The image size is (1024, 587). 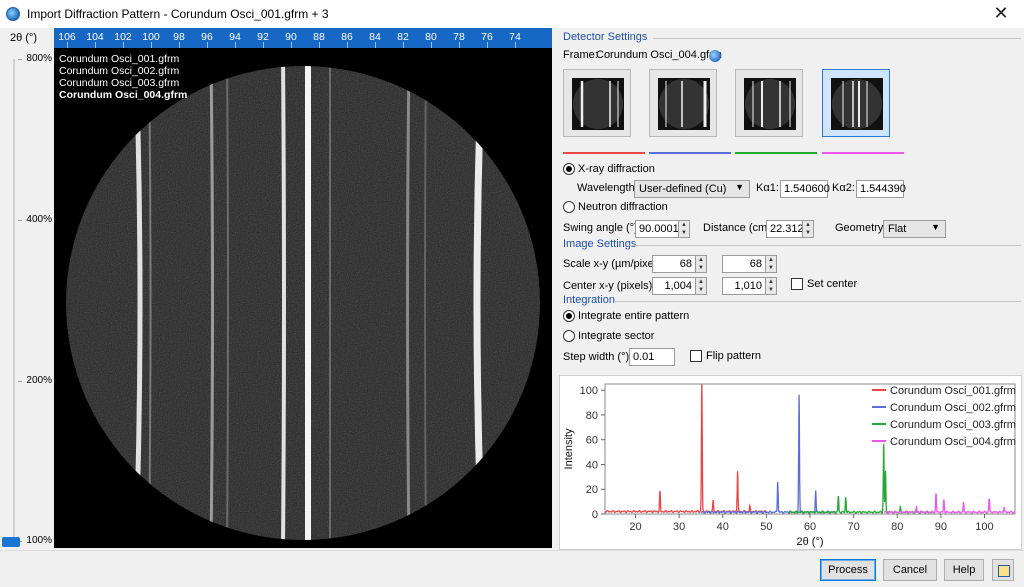 I want to click on ruler-tick-label: 74, so click(x=515, y=37).